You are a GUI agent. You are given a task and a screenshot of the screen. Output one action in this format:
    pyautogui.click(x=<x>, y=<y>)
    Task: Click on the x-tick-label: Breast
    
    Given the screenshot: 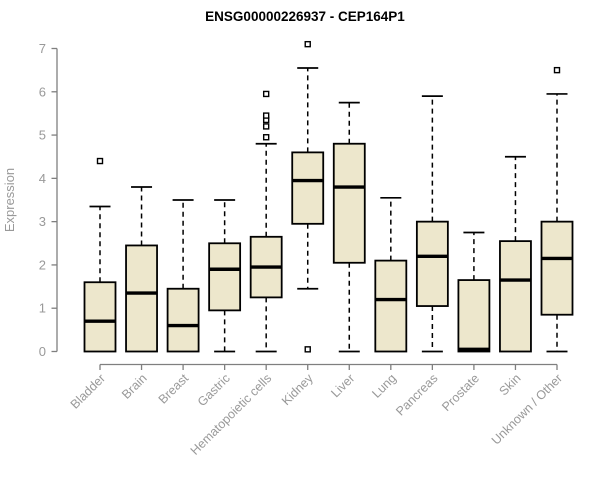 What is the action you would take?
    pyautogui.click(x=174, y=389)
    